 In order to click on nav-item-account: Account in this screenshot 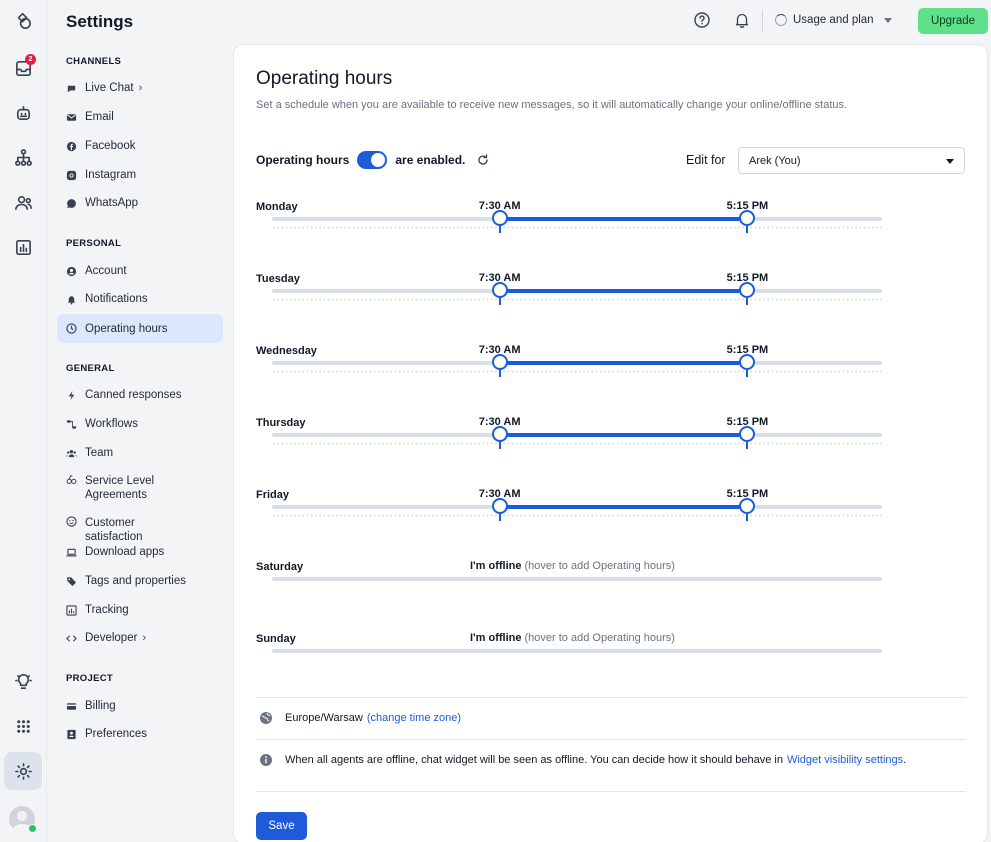, I will do `click(140, 271)`.